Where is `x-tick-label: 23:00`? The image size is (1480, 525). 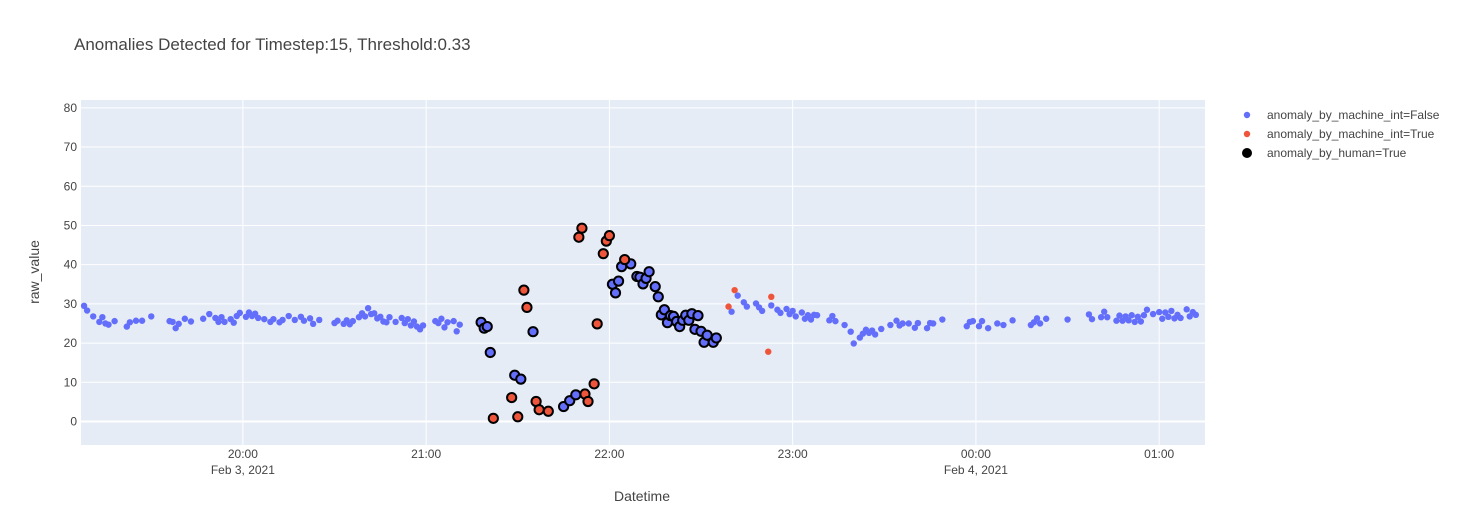 x-tick-label: 23:00 is located at coordinates (793, 454).